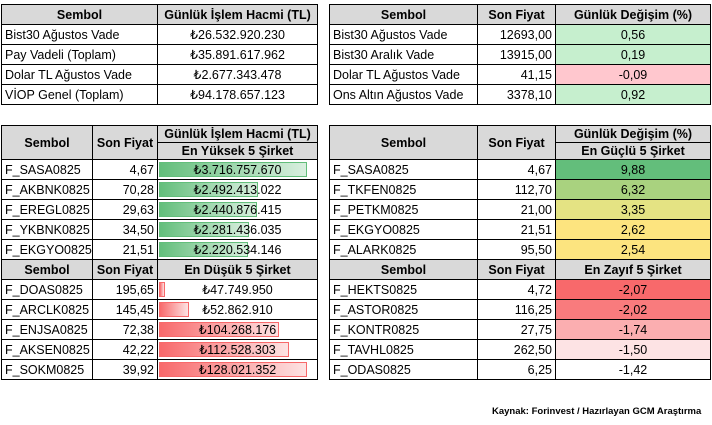 This screenshot has width=712, height=425. I want to click on volume-text: ₺128.021.352, so click(237, 369).